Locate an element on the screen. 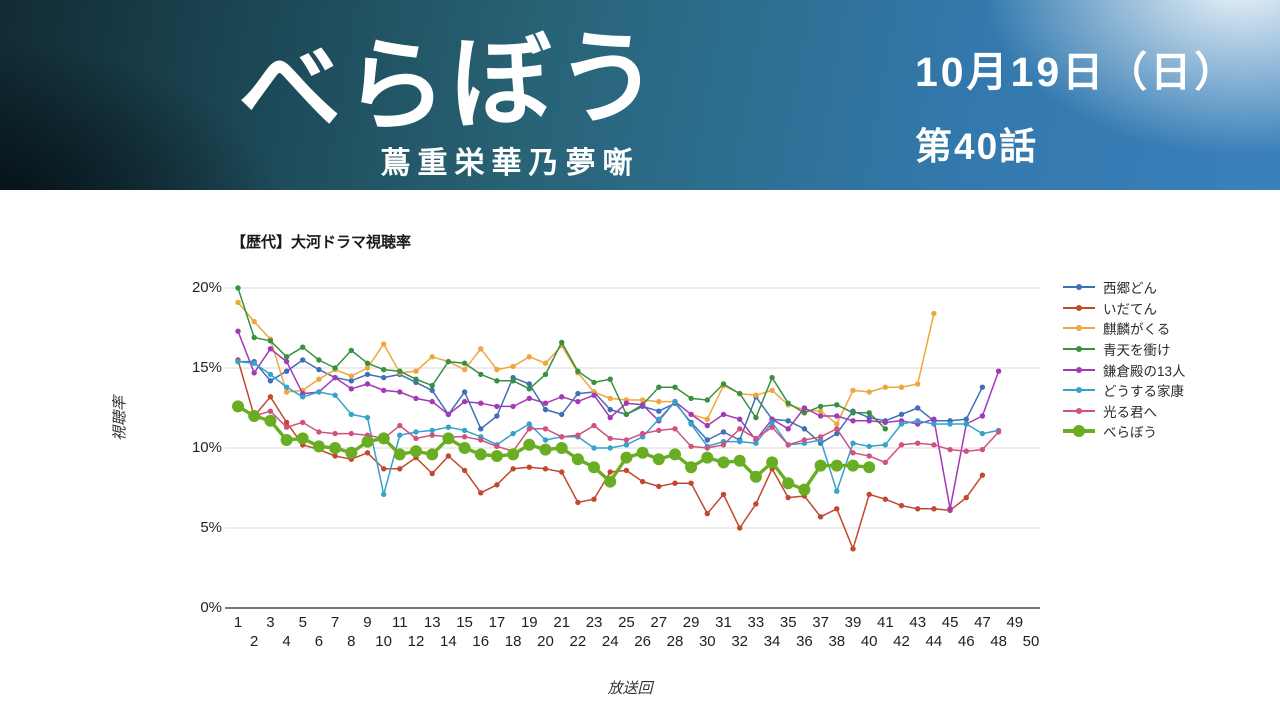 This screenshot has height=720, width=1280. data-point-べらぼう-2 is located at coordinates (254, 416).